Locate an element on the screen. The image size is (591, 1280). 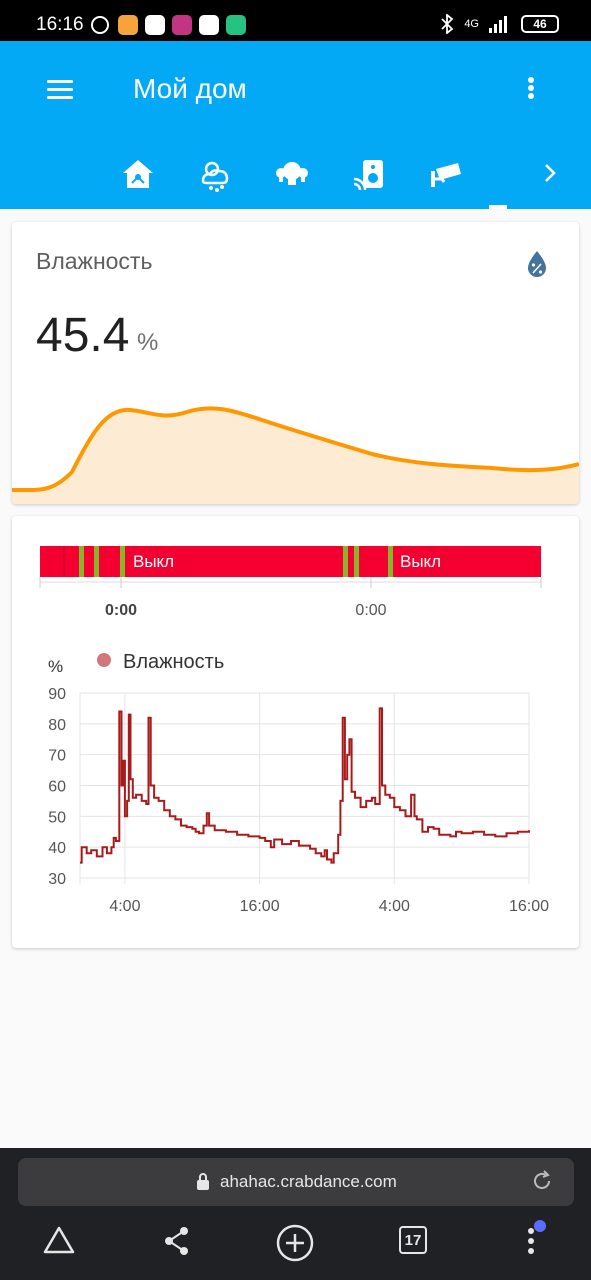
status-right: 4G 46 is located at coordinates (499, 24).